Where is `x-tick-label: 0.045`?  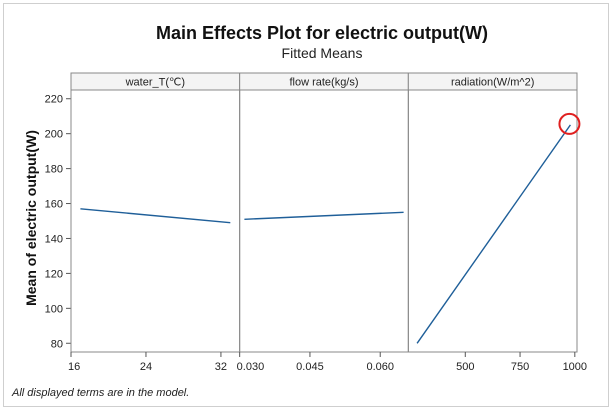 x-tick-label: 0.045 is located at coordinates (310, 367).